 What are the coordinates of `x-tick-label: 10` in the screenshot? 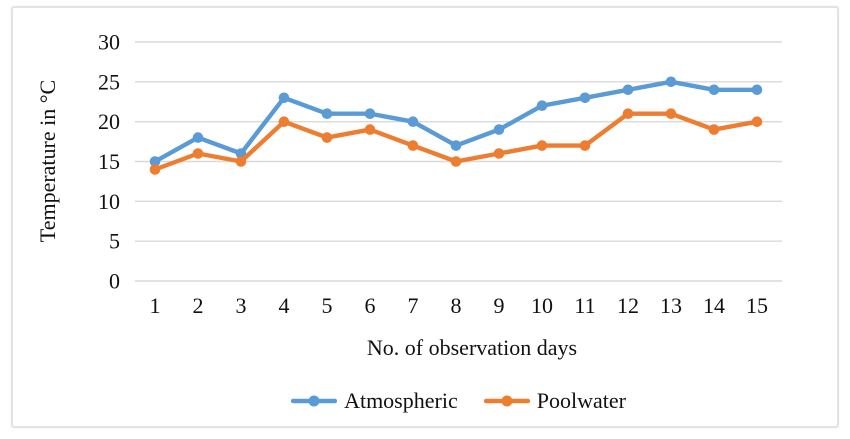 It's located at (542, 305).